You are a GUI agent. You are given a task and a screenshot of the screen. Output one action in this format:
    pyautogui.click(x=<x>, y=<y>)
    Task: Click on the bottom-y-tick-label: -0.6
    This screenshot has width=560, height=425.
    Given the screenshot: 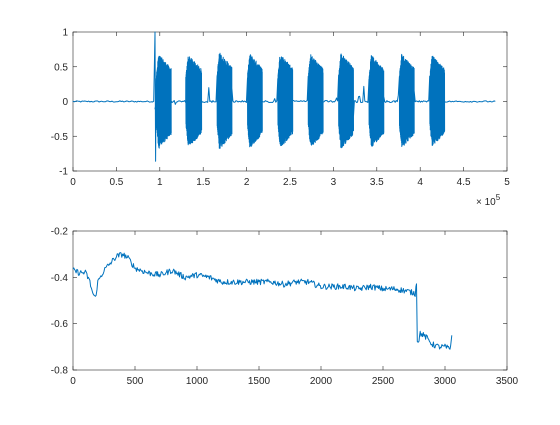 What is the action you would take?
    pyautogui.click(x=60, y=324)
    